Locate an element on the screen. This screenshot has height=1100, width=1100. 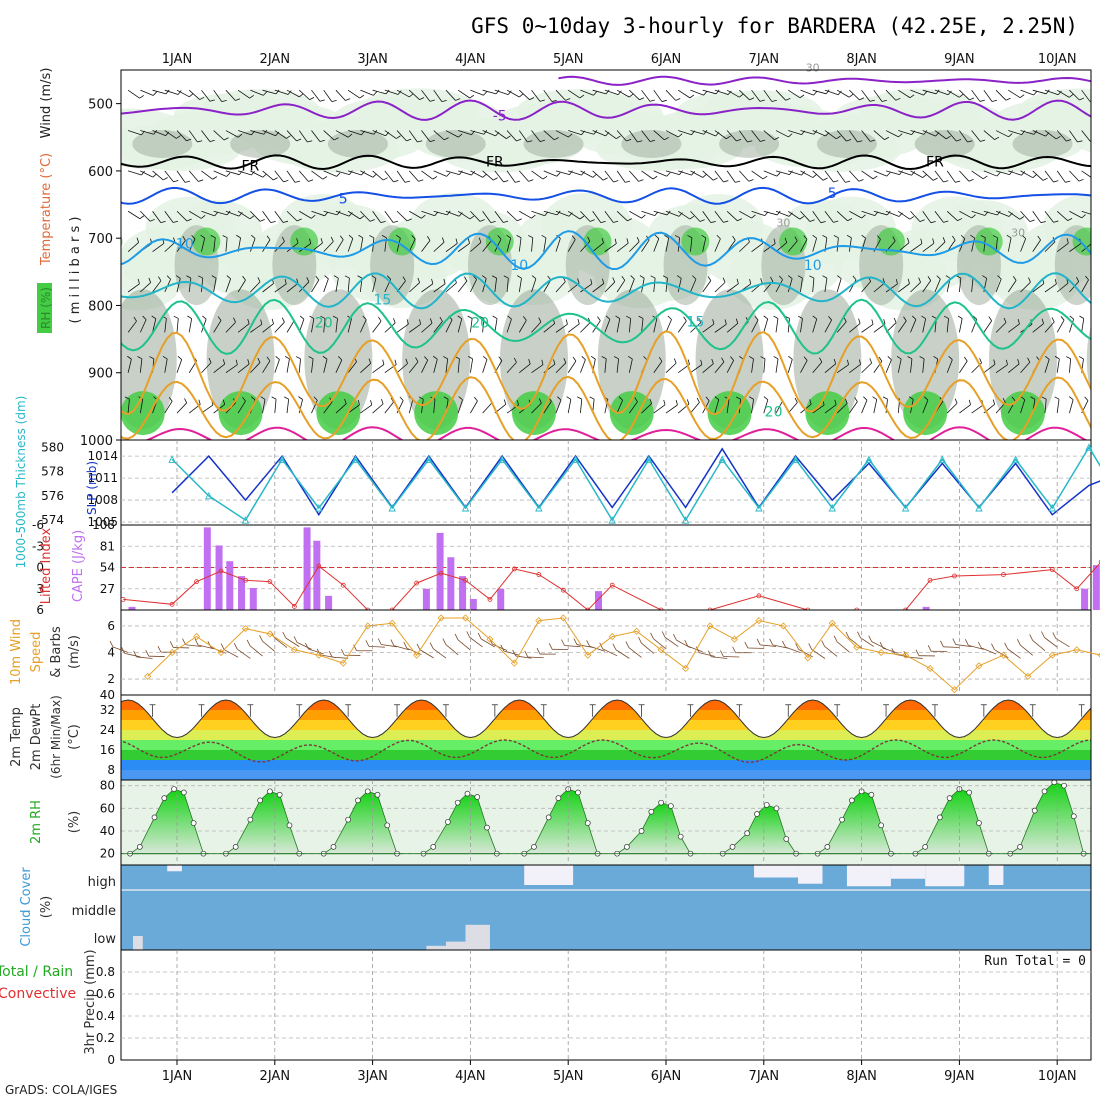
precip-tick-label: 0.6 is located at coordinates (105, 994).